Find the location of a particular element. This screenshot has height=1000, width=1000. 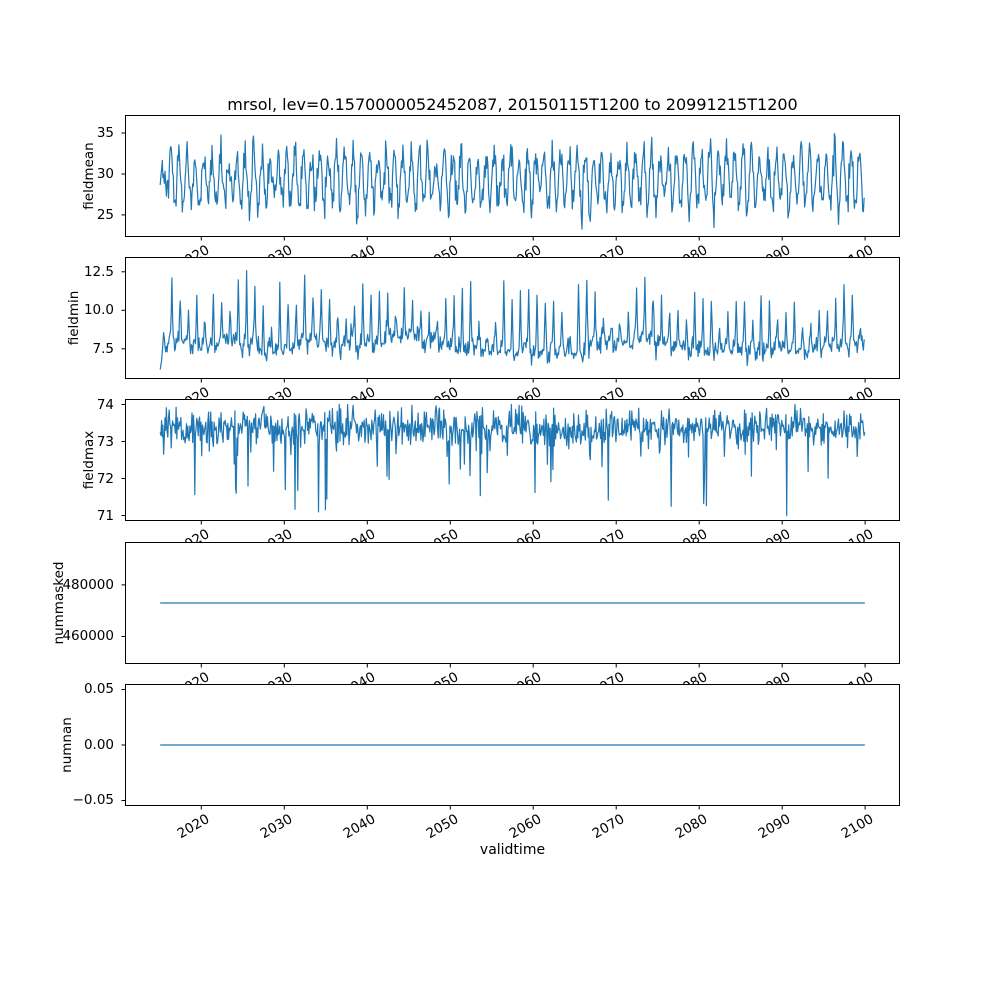

y-tick-label: 12.5 is located at coordinates (98, 271).